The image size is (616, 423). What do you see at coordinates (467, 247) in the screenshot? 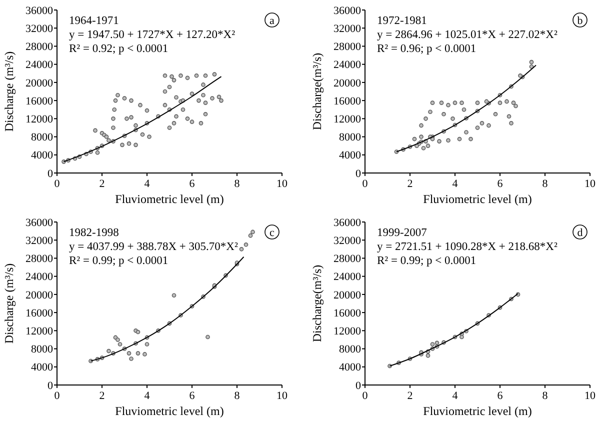
I see `annotation: y = 2721.51 + 1090.28*X + 218.68*X²` at bounding box center [467, 247].